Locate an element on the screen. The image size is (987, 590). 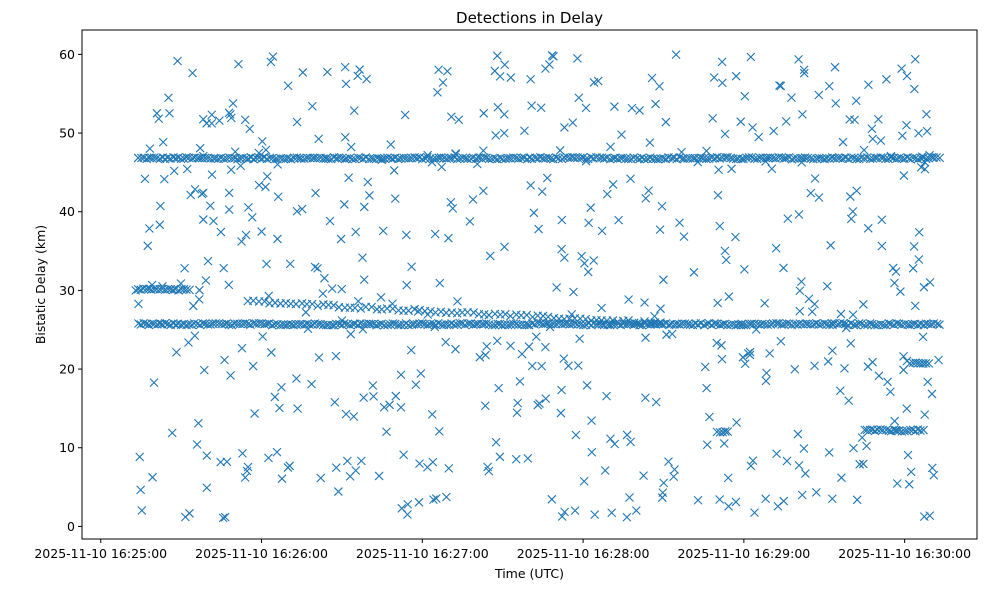
y-tick-label: 60 is located at coordinates (67, 54).